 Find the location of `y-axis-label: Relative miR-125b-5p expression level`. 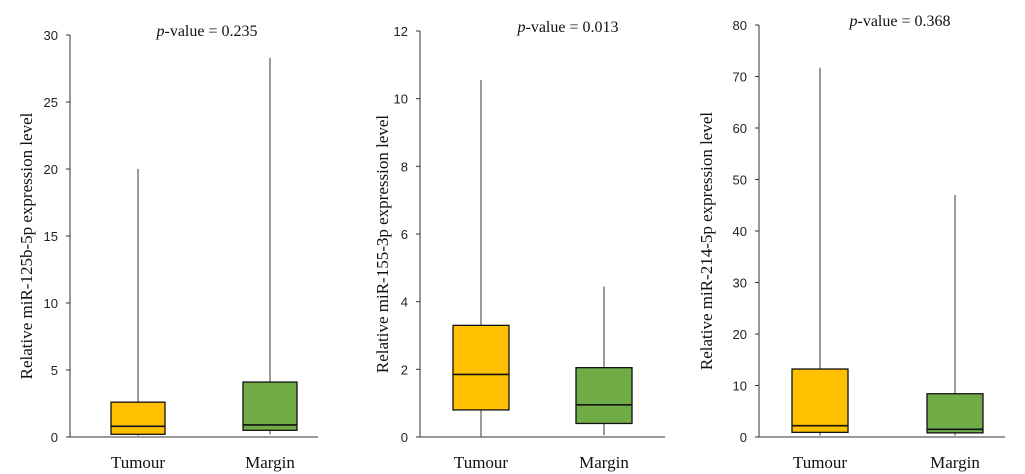

y-axis-label: Relative miR-125b-5p expression level is located at coordinates (26, 245).